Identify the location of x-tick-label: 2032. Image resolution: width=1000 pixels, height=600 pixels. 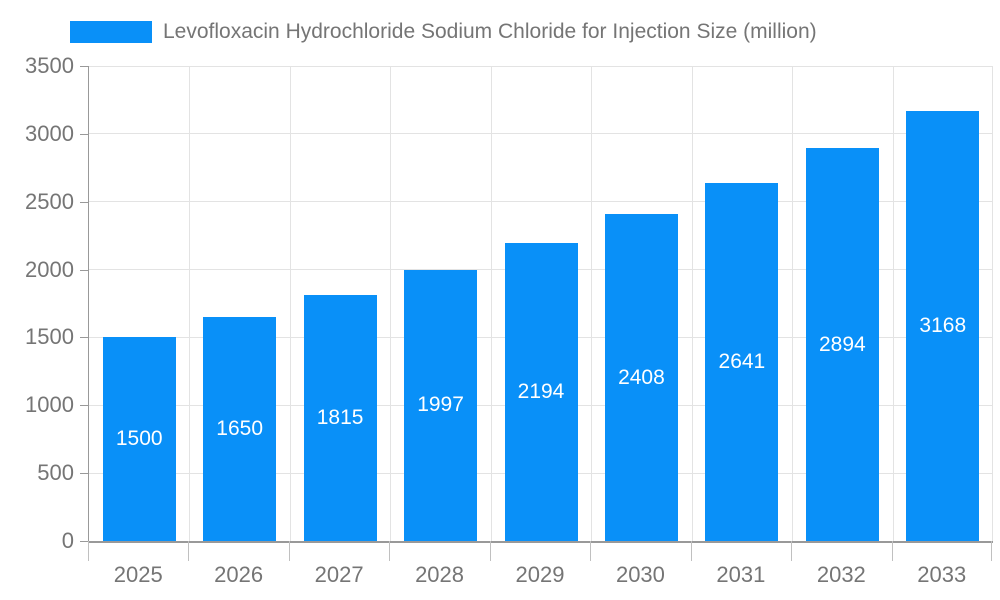
(841, 574).